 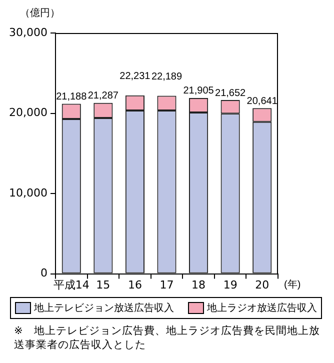 I want to click on x-tick-label: 16, so click(x=135, y=285).